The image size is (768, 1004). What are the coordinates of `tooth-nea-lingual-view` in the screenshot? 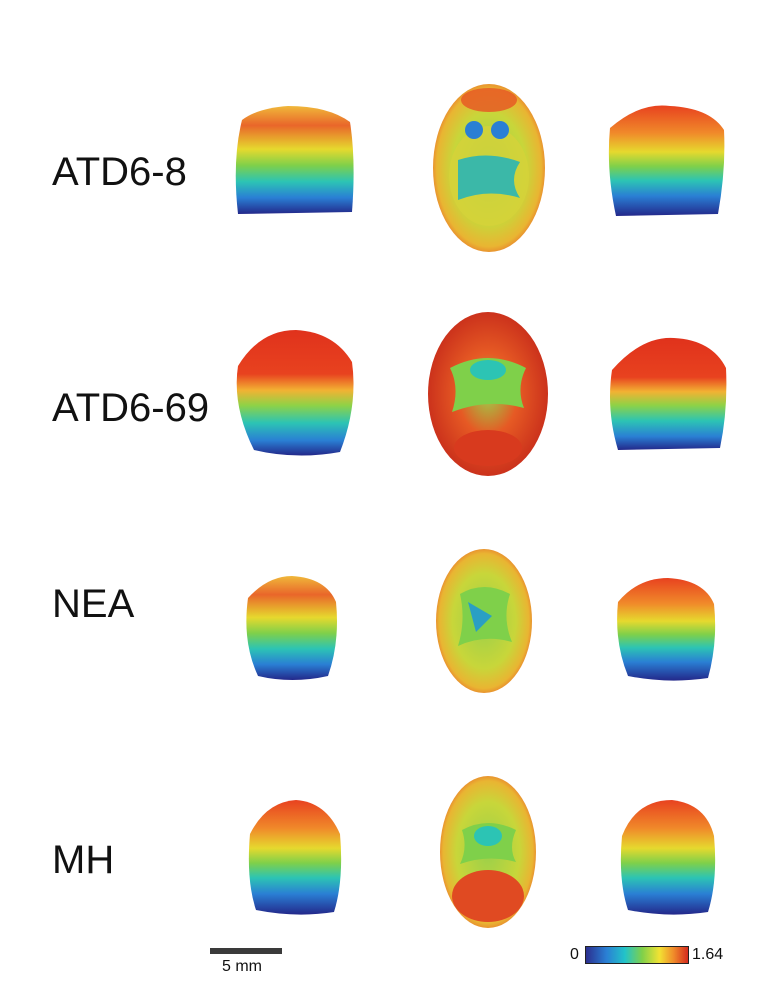 It's located at (291, 628).